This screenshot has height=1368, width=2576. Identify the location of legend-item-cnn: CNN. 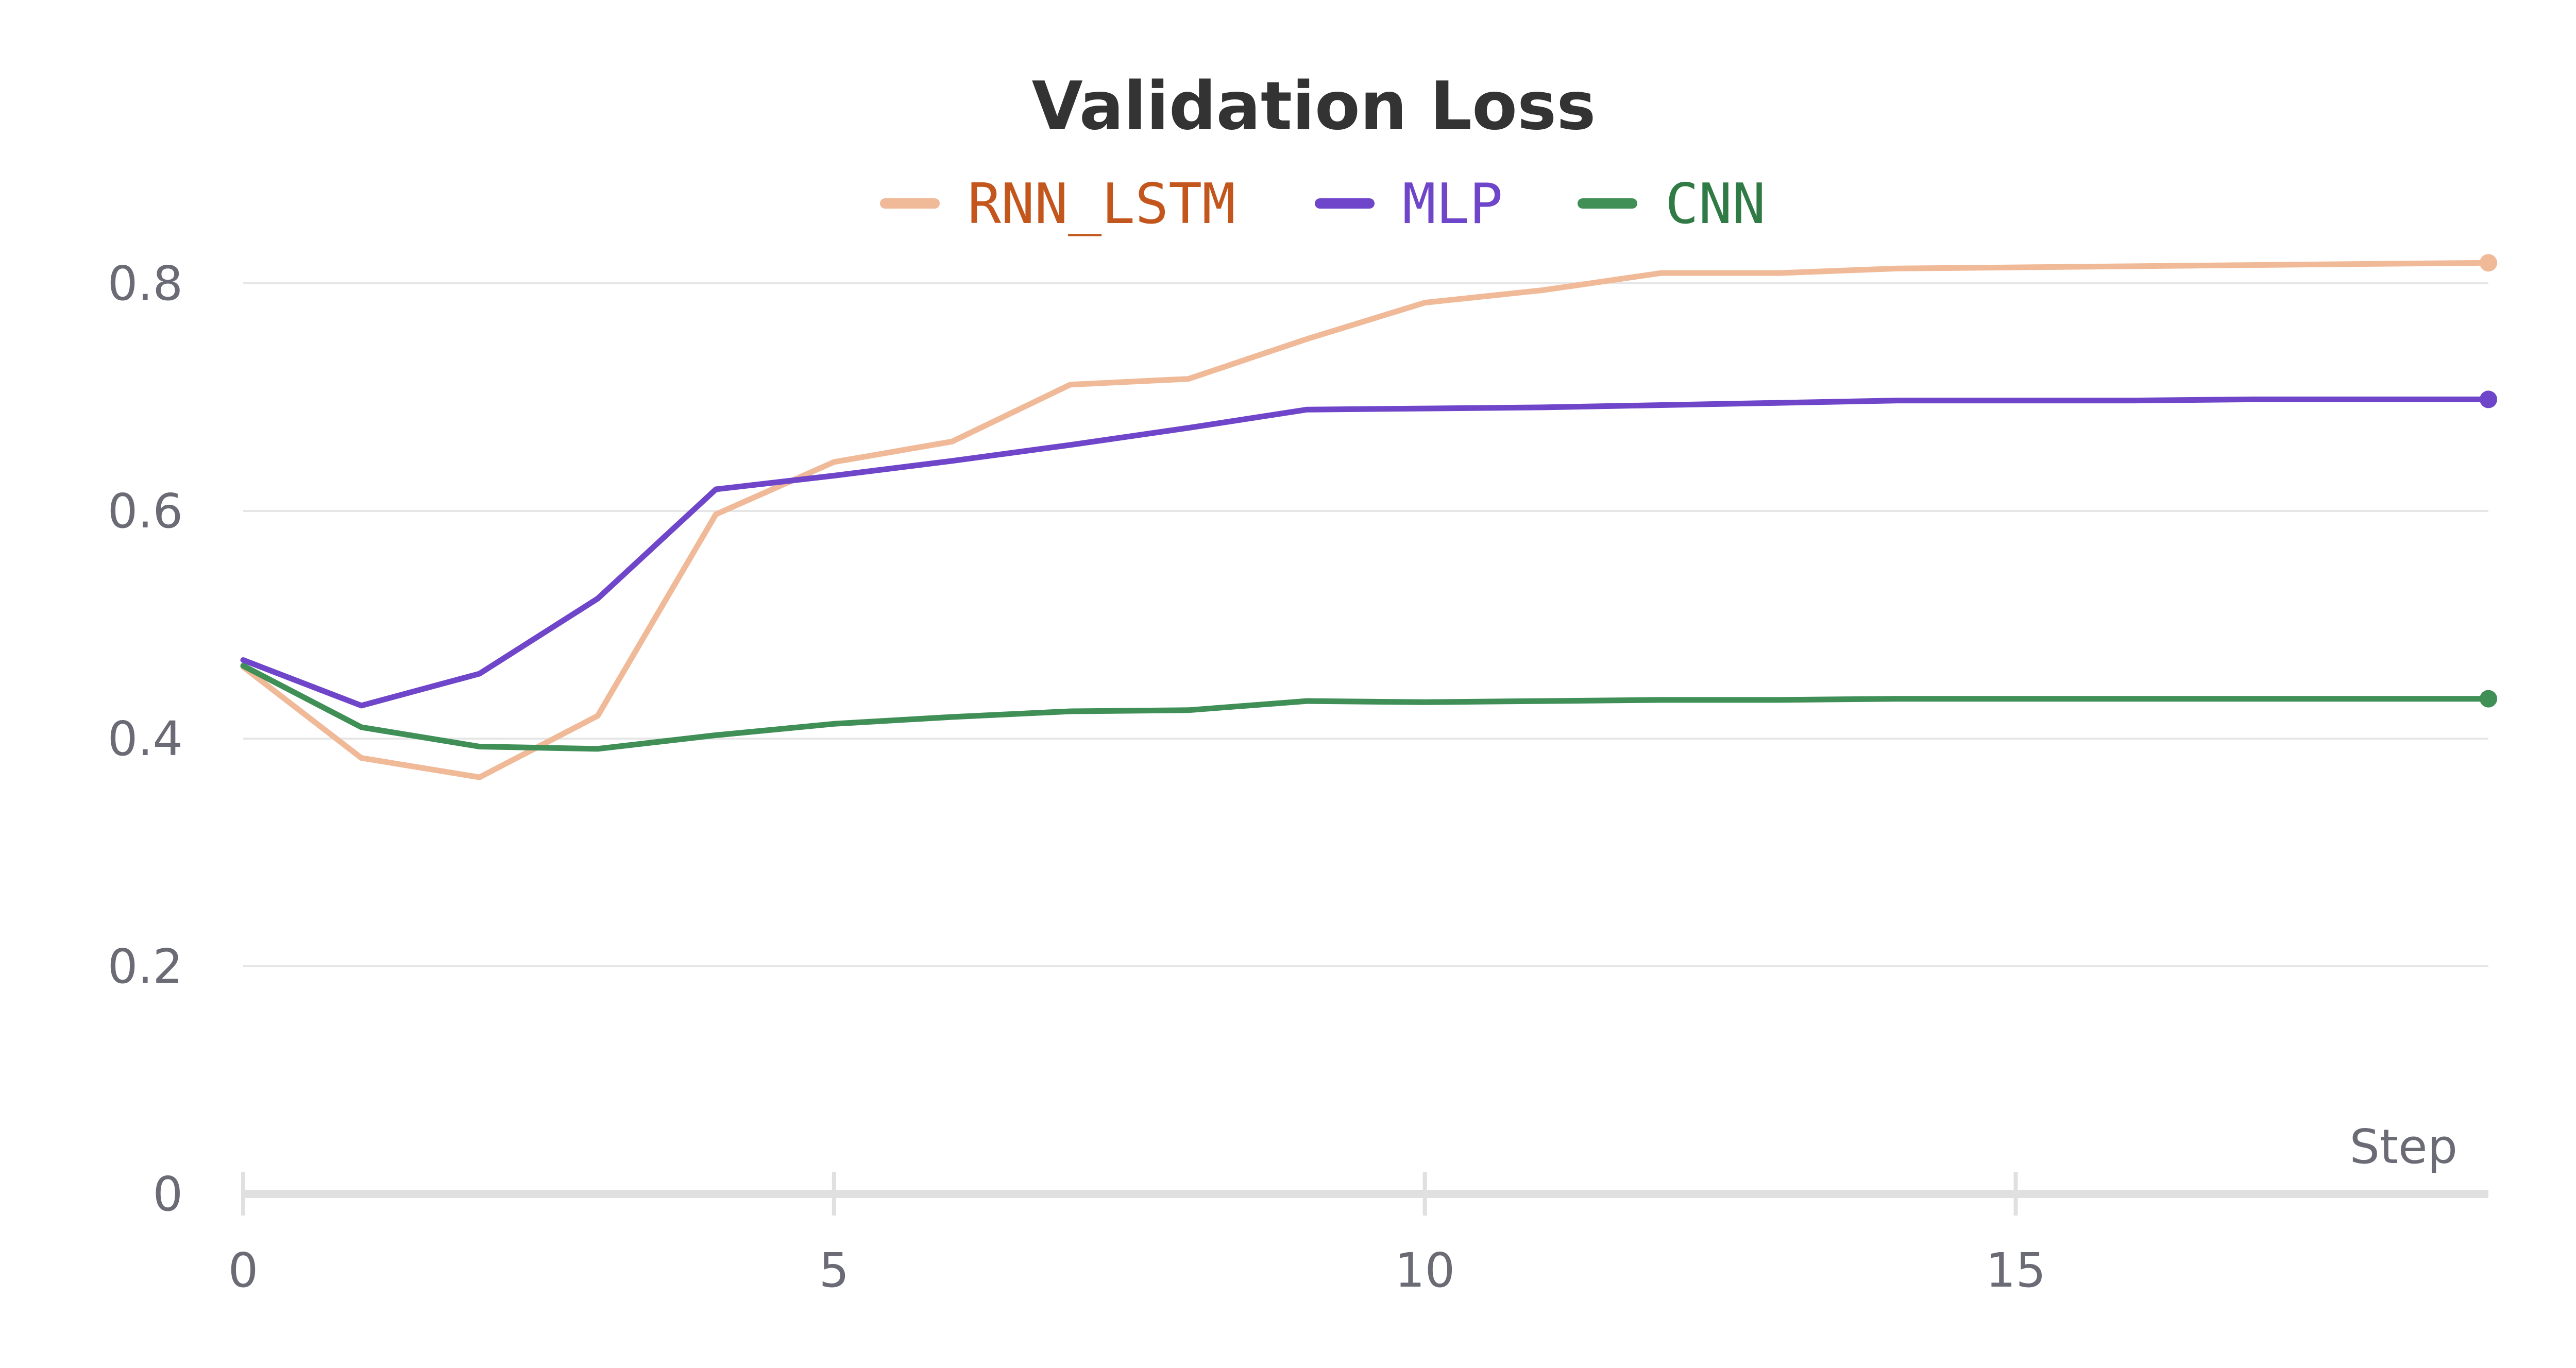
(1672, 204).